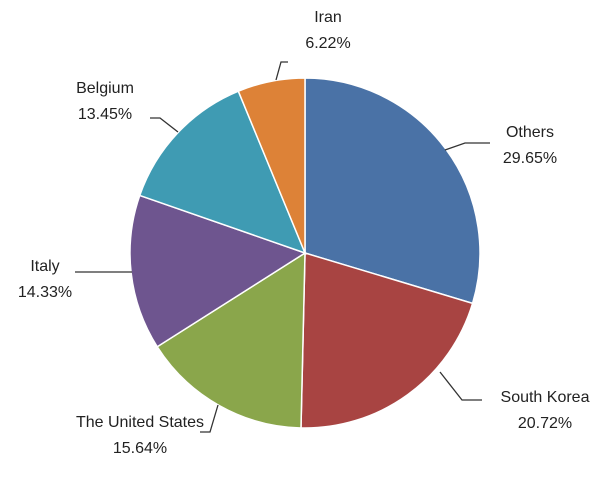 The height and width of the screenshot is (488, 609). I want to click on slice-label: Iran, so click(328, 17).